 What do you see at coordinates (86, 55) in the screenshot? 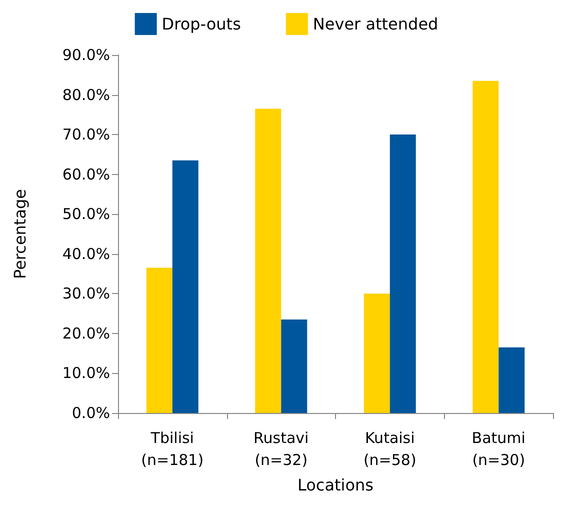
I see `y-tick-label: 90.0%` at bounding box center [86, 55].